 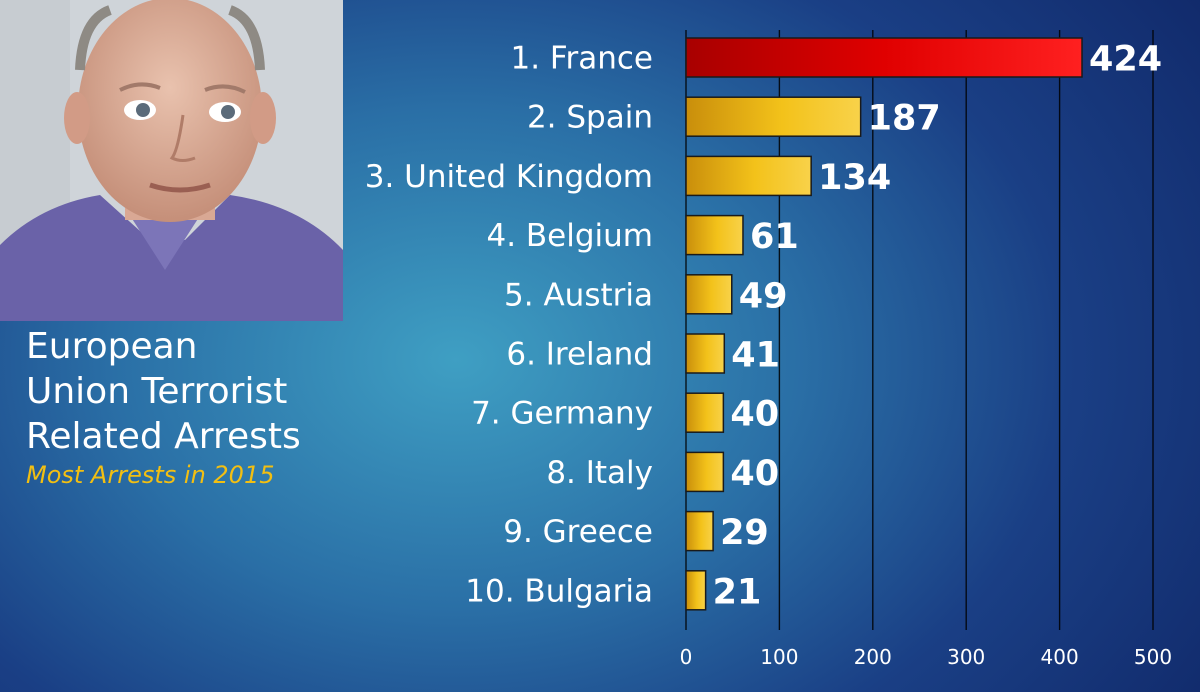 I want to click on x-tick-label: 400, so click(x=1060, y=657).